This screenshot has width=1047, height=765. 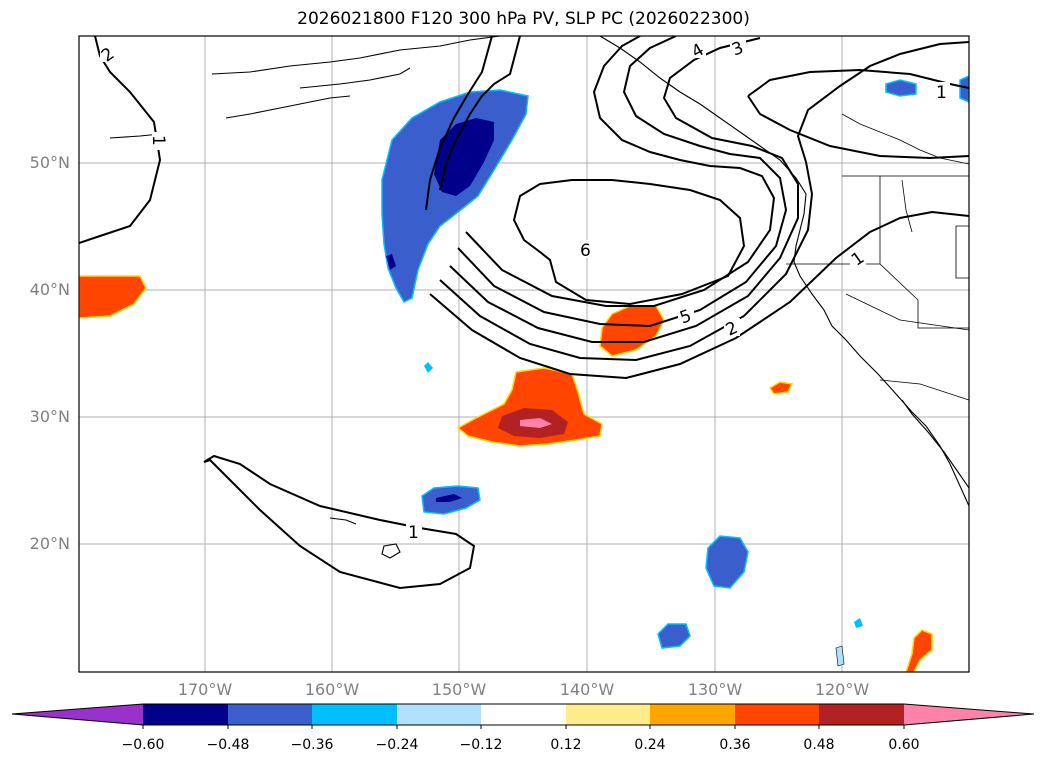 What do you see at coordinates (735, 745) in the screenshot?
I see `colorbar-tick-label: 0.36` at bounding box center [735, 745].